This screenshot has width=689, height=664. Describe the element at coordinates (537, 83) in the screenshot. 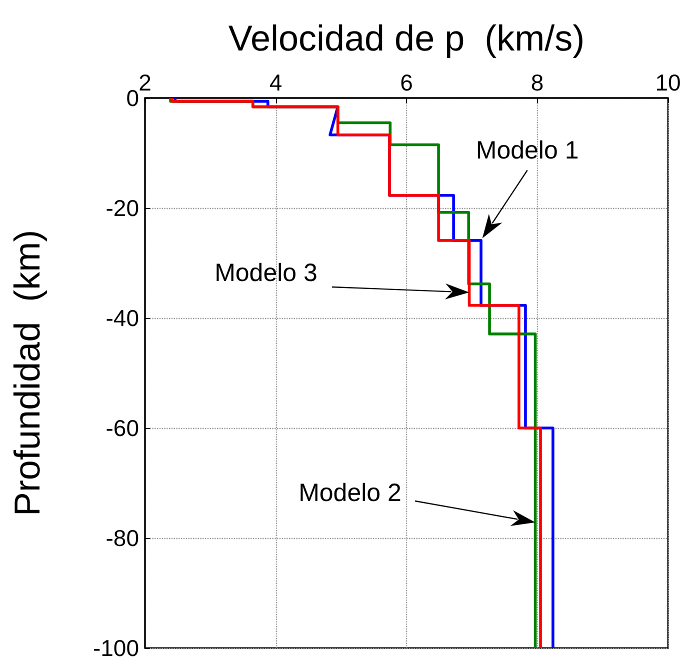

I see `x-tick-label: 8` at that location.